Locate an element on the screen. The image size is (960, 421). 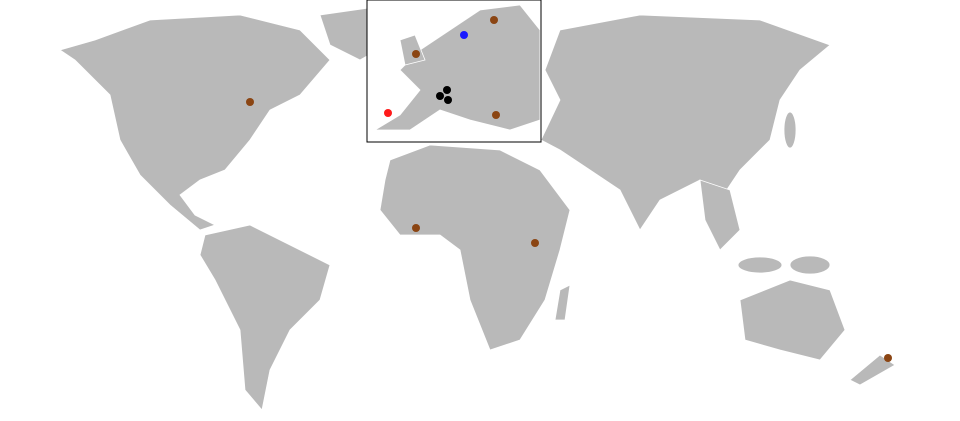
south-america is located at coordinates (265, 317).